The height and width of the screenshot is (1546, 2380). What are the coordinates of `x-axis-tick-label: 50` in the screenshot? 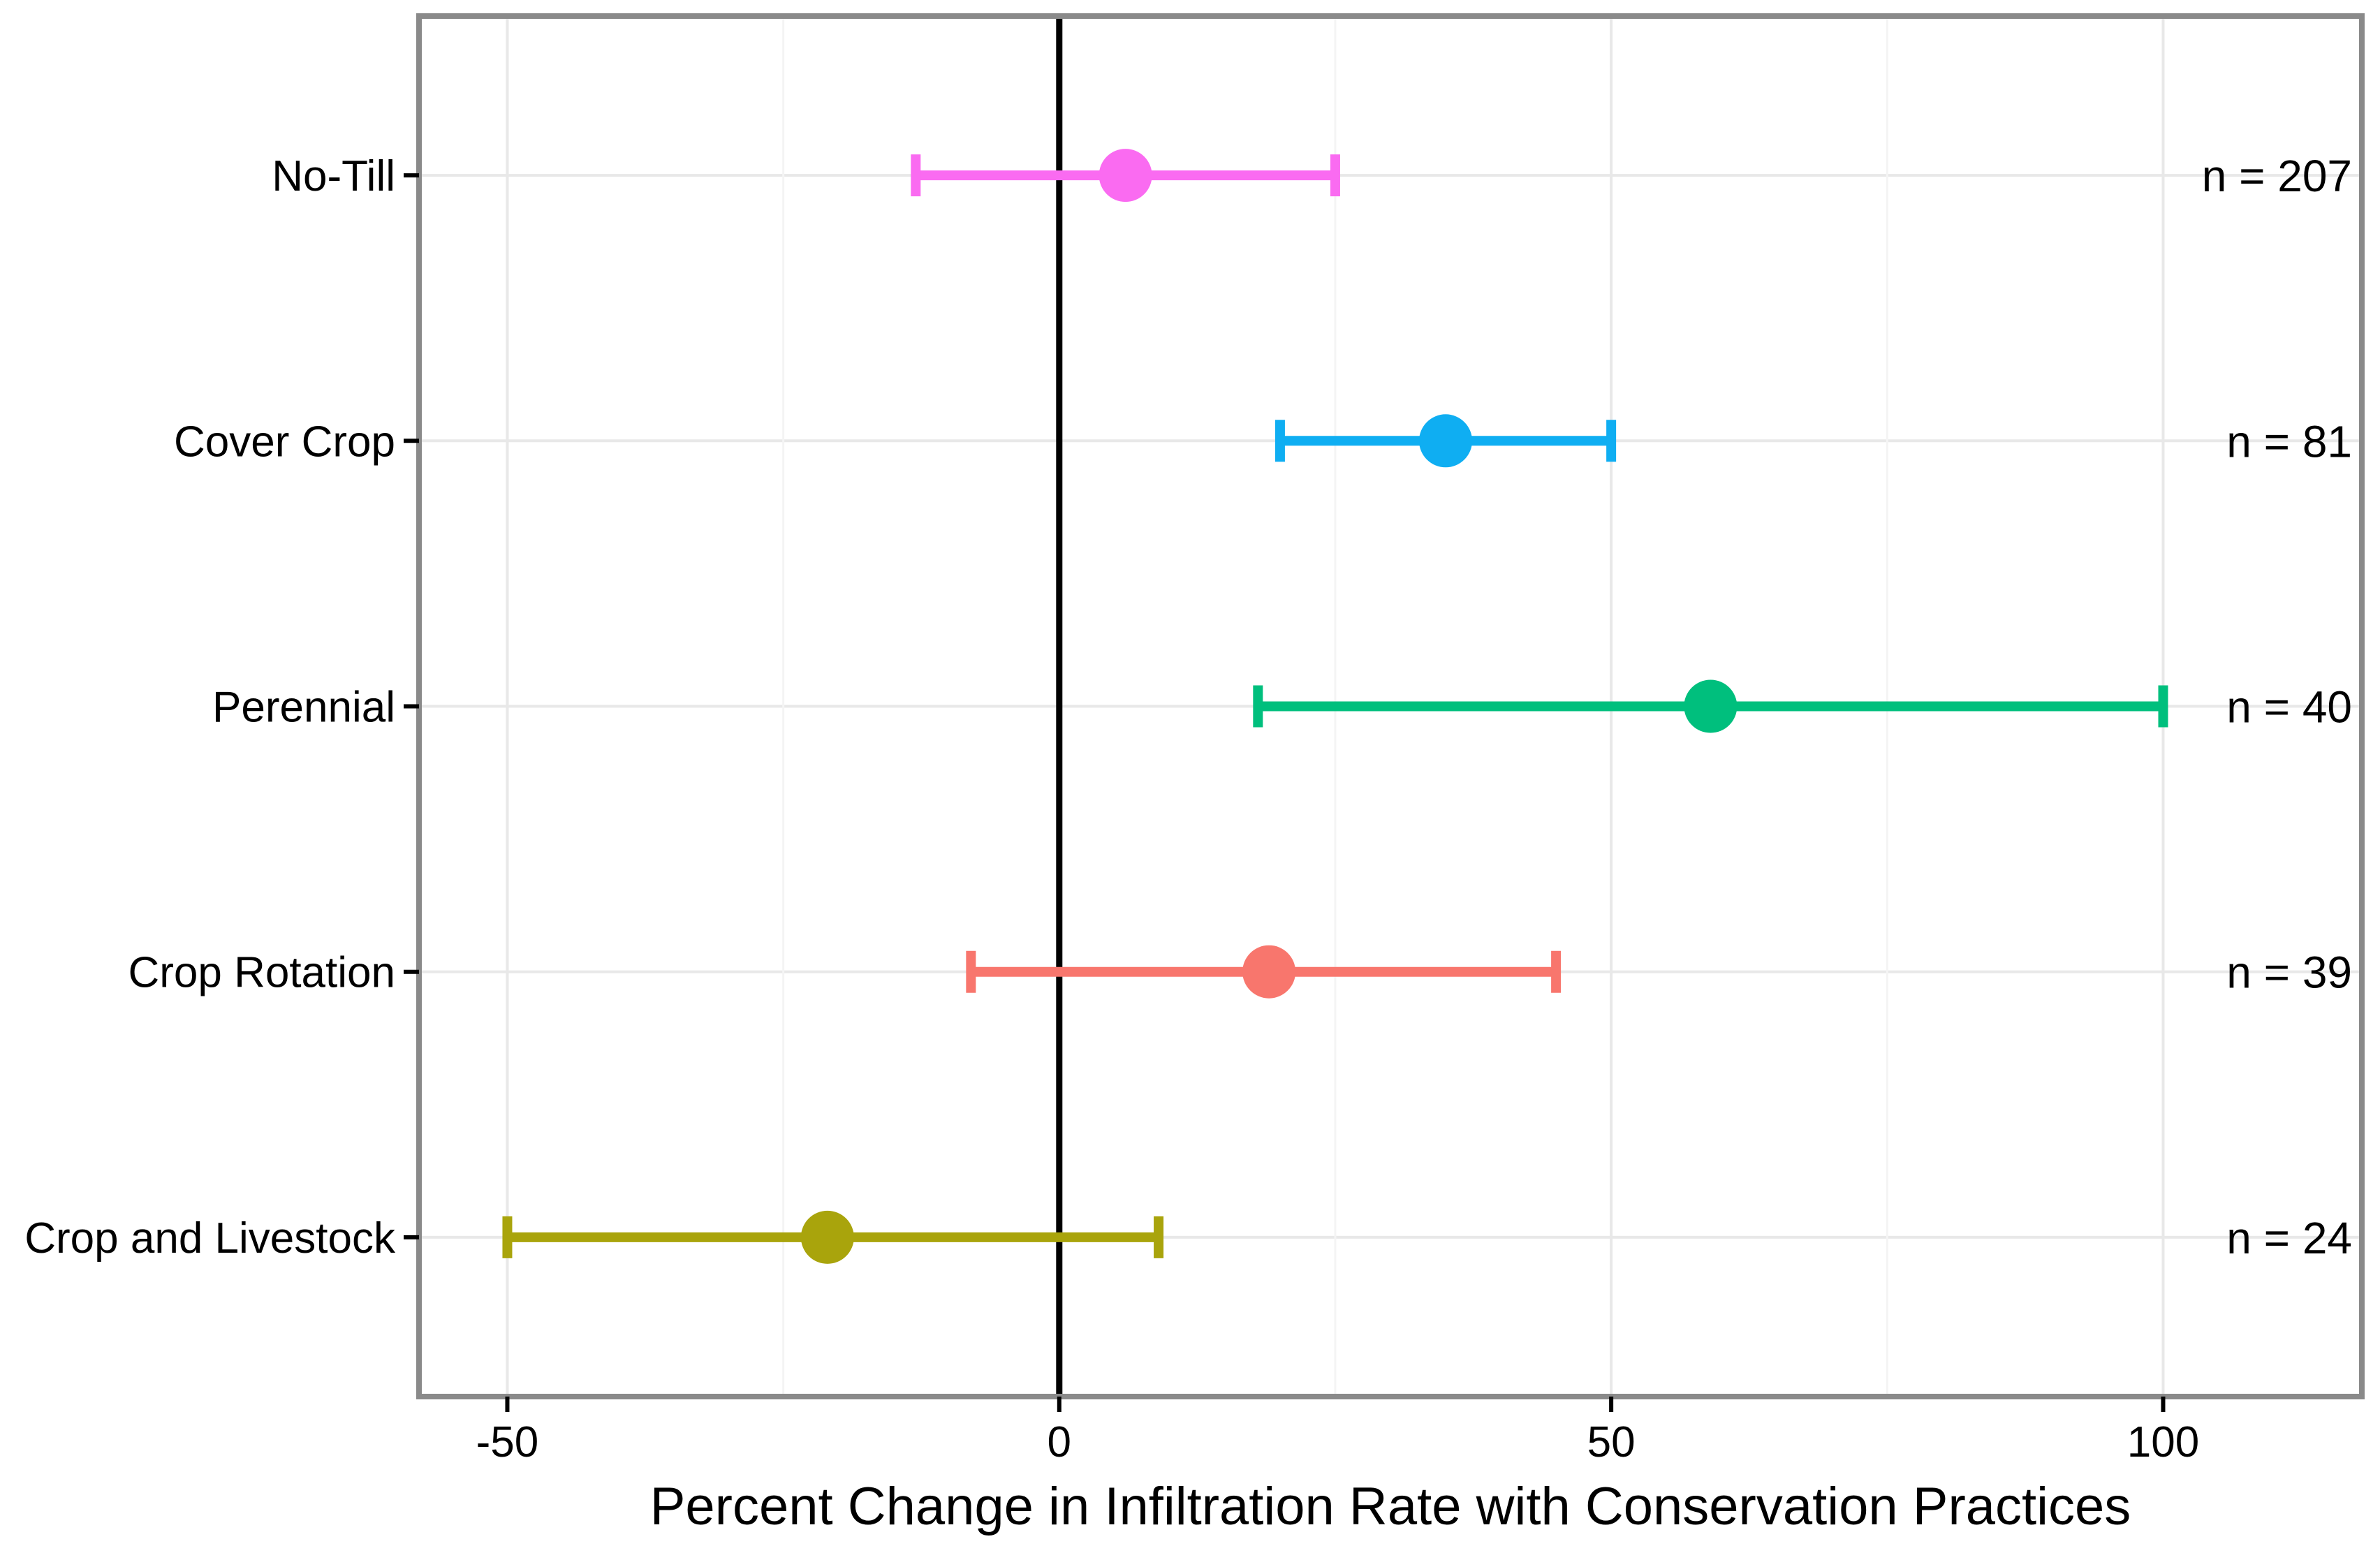 It's located at (1611, 1442).